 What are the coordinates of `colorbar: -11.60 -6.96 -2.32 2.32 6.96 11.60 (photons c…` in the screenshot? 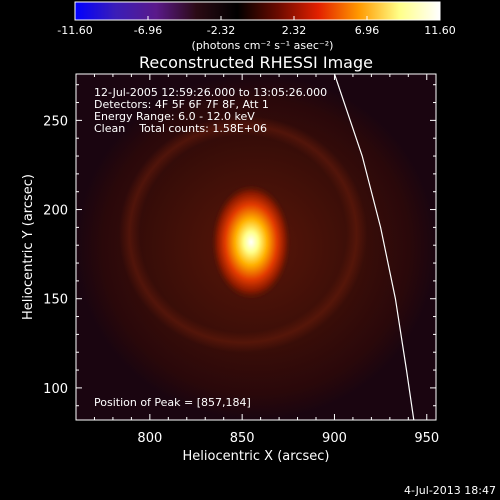 It's located at (256, 26).